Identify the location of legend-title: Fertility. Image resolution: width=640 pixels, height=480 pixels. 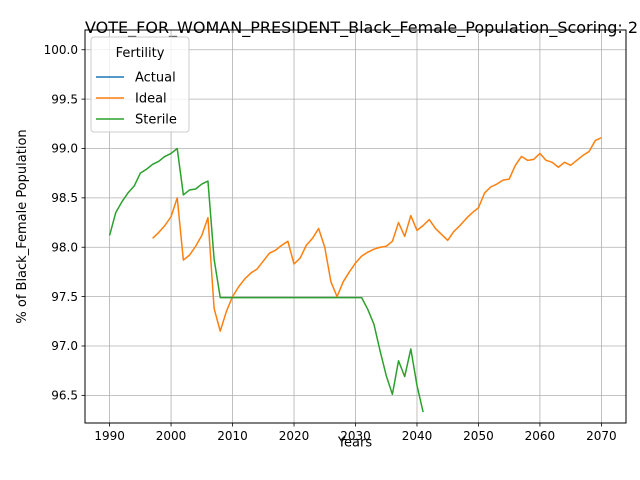
(140, 53).